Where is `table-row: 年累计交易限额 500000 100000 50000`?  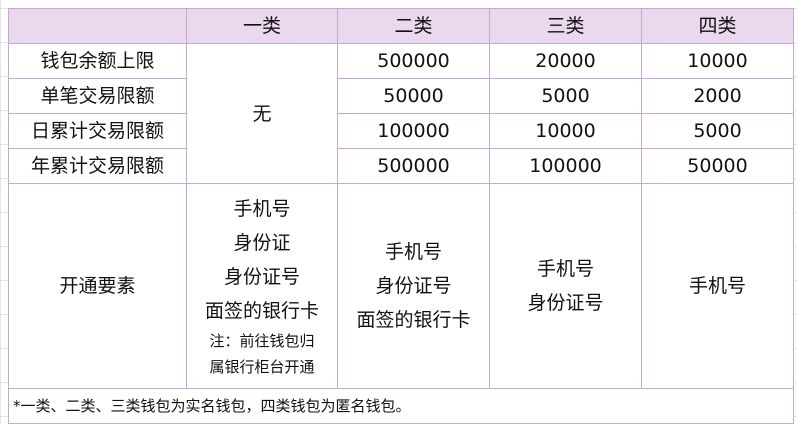
table-row: 年累计交易限额 500000 100000 50000 is located at coordinates (401, 166).